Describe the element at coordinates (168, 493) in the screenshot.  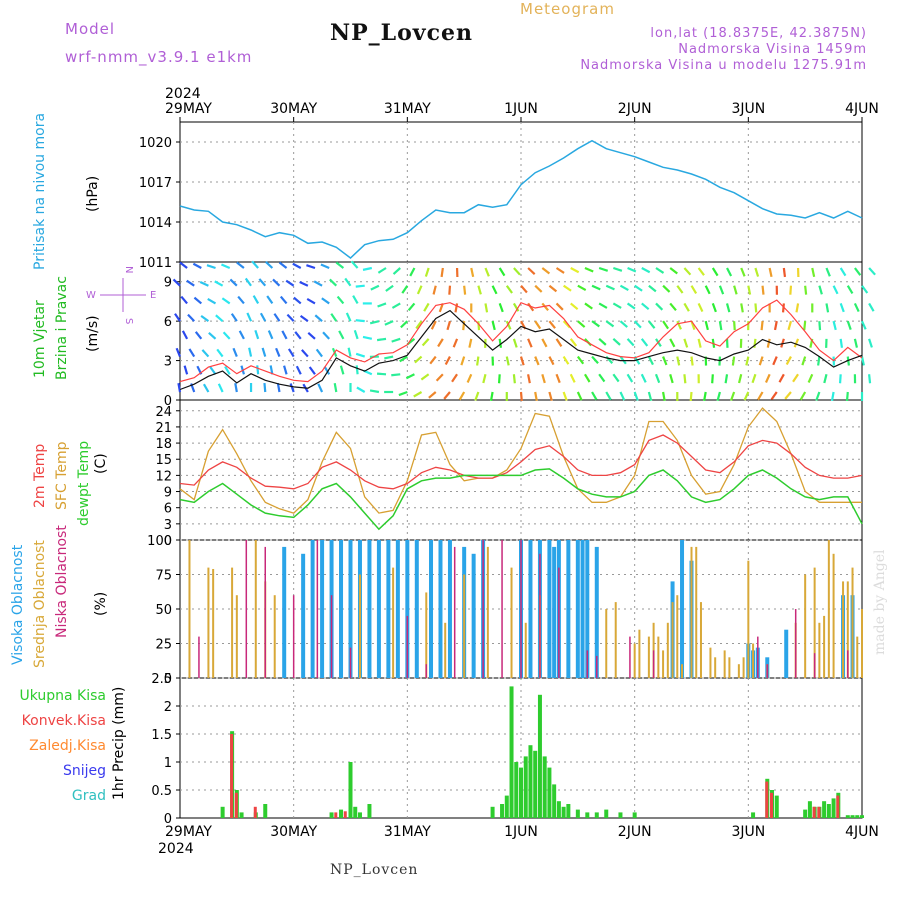
I see `ytick-label-temperature: 9` at that location.